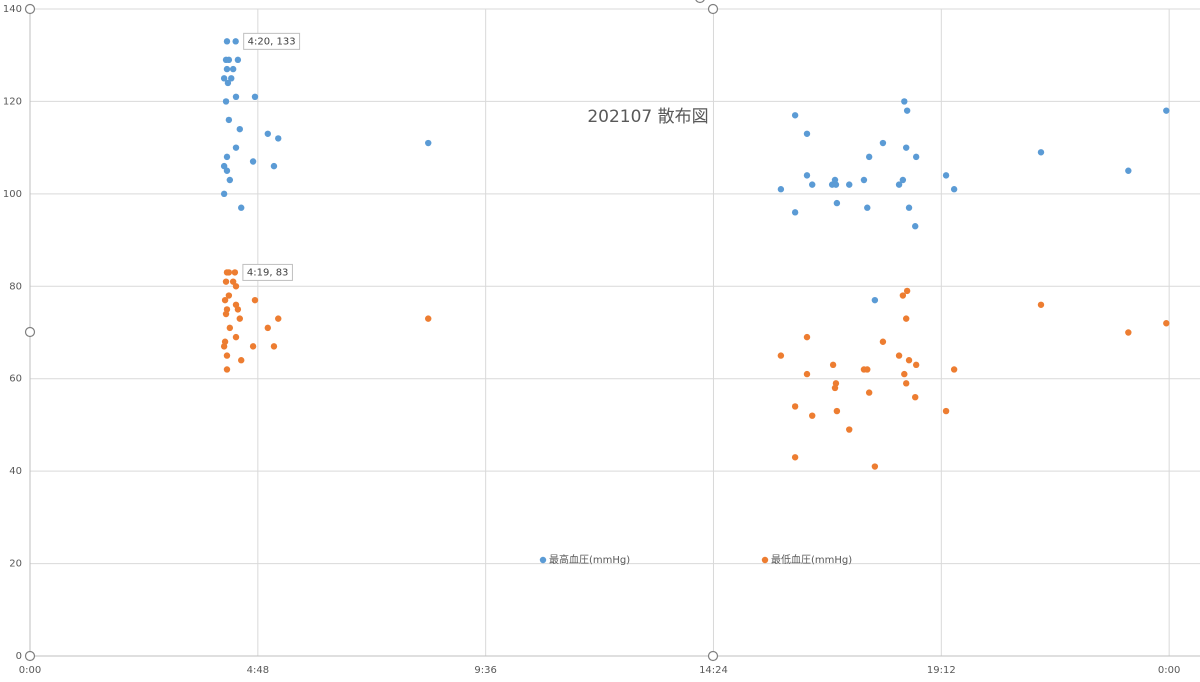  What do you see at coordinates (12, 101) in the screenshot?
I see `y-tick-label: 120` at bounding box center [12, 101].